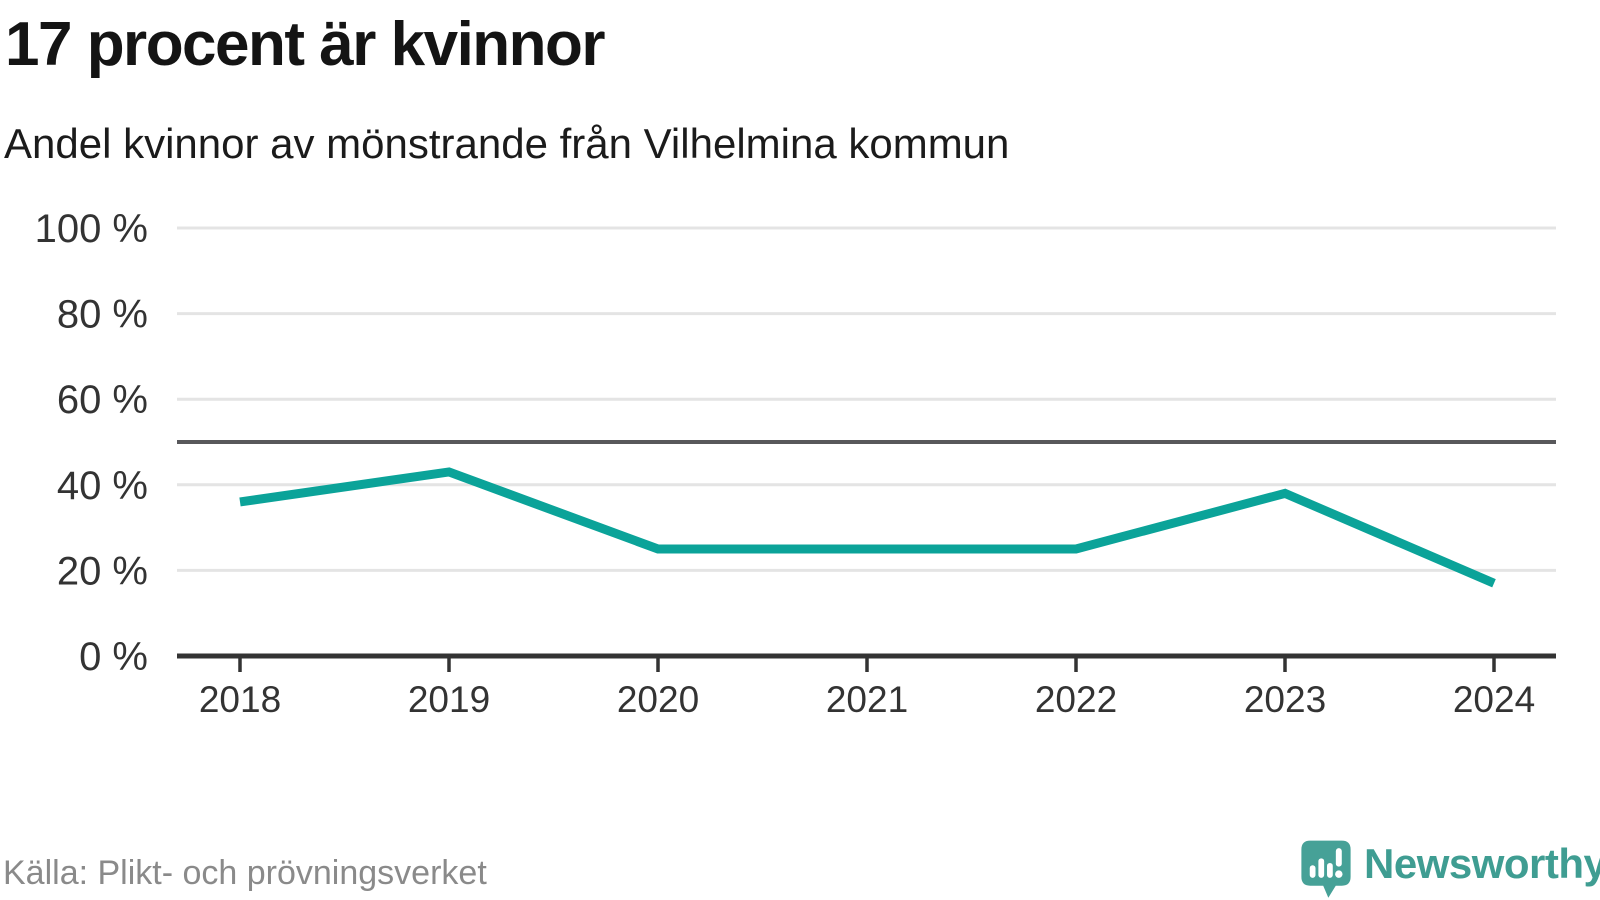 The height and width of the screenshot is (900, 1600). Describe the element at coordinates (1482, 863) in the screenshot. I see `newsworthy-wordmark: Newsworthy` at that location.